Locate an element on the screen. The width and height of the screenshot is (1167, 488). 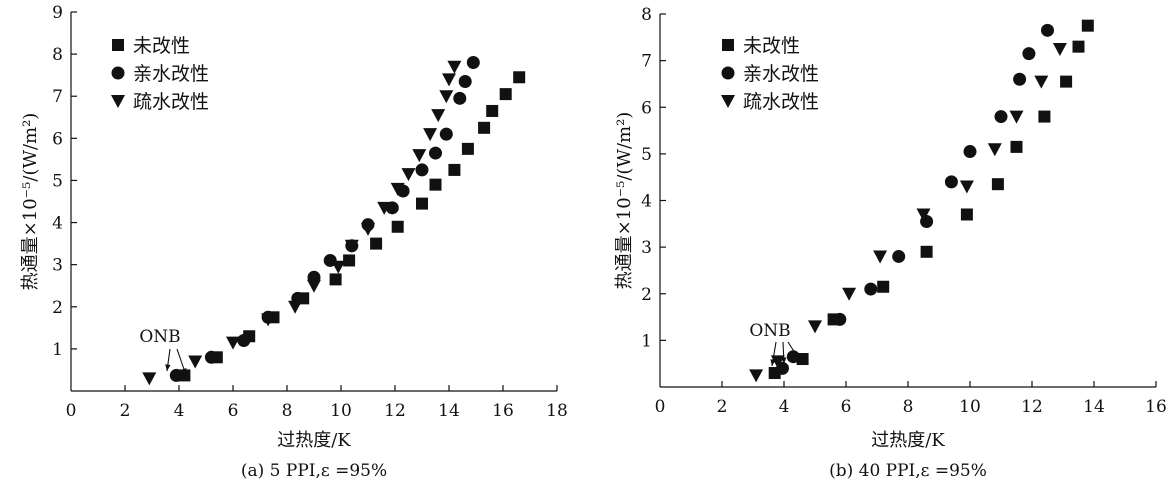
x-tick-label: 4 is located at coordinates (784, 407).